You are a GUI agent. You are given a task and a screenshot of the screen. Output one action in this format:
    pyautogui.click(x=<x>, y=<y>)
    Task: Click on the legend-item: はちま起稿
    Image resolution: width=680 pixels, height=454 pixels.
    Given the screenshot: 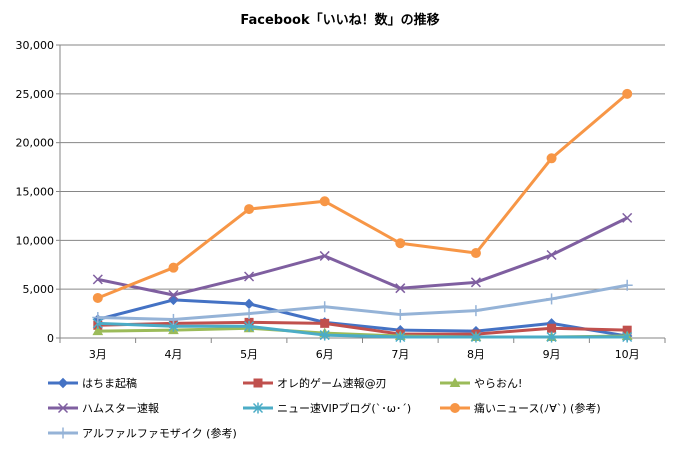 What is the action you would take?
    pyautogui.click(x=92, y=383)
    